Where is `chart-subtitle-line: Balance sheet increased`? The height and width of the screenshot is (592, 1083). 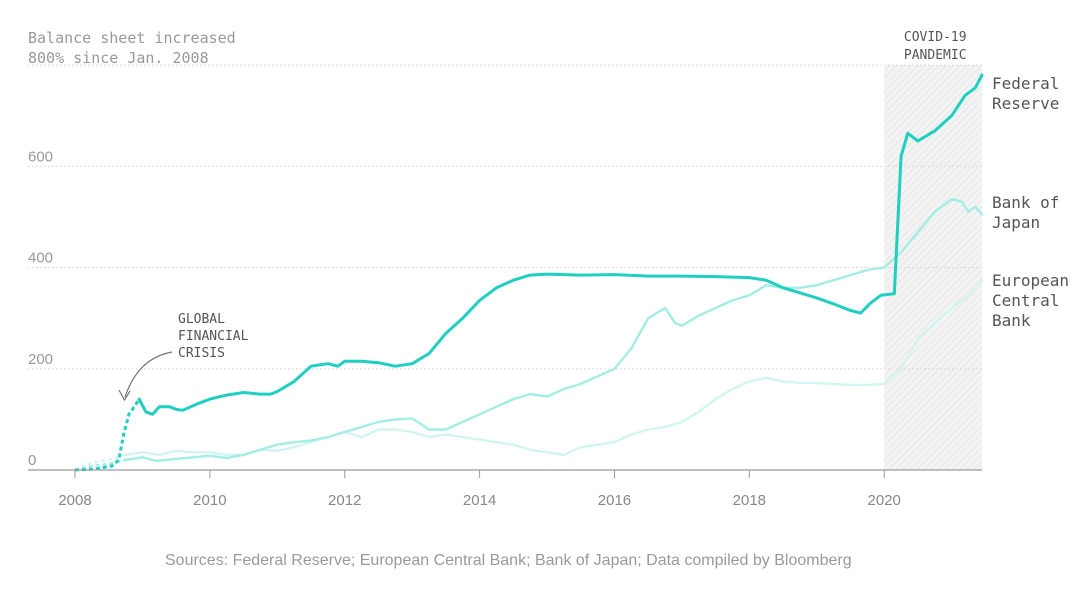
chart-subtitle-line: Balance sheet increased is located at coordinates (132, 38).